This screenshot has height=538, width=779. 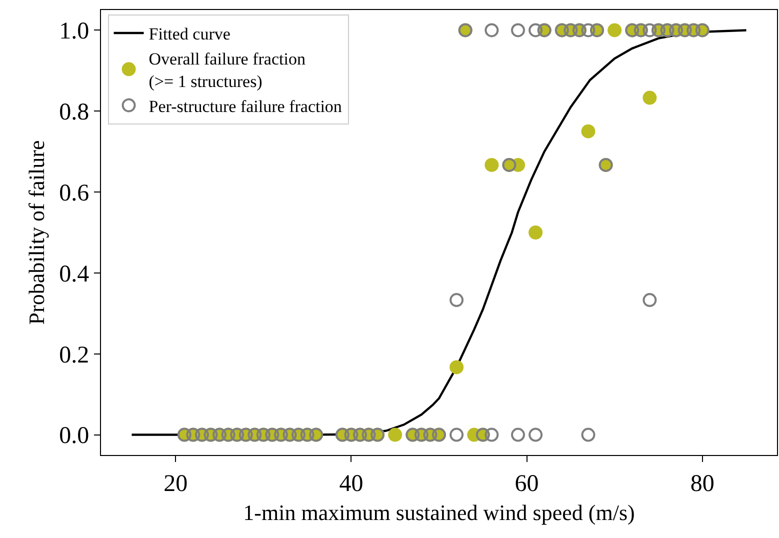 I want to click on x-tick-label: 20, so click(x=176, y=483).